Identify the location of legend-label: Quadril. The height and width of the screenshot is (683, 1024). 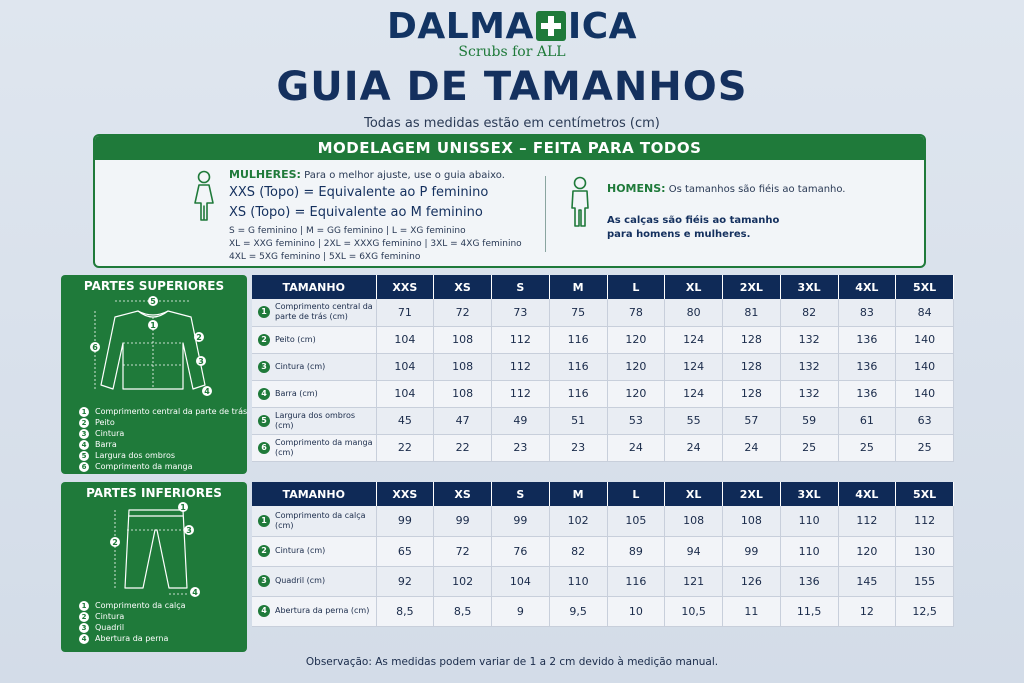
(110, 627).